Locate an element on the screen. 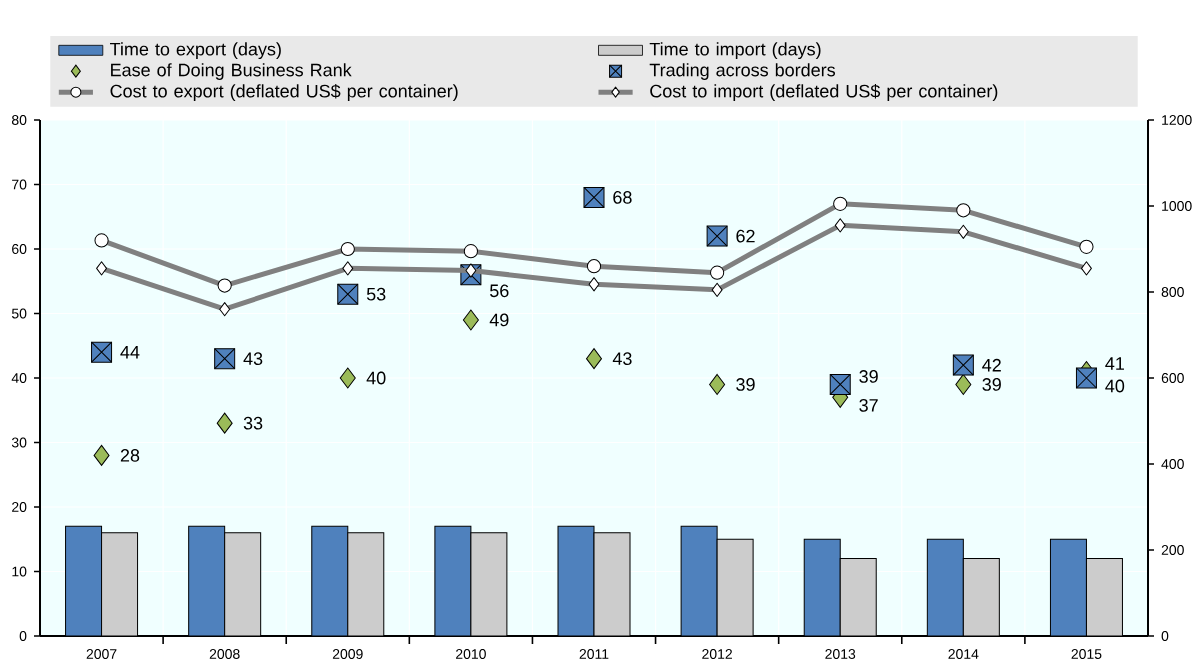 The width and height of the screenshot is (1200, 666). y2-tick-label: 0 is located at coordinates (1165, 636).